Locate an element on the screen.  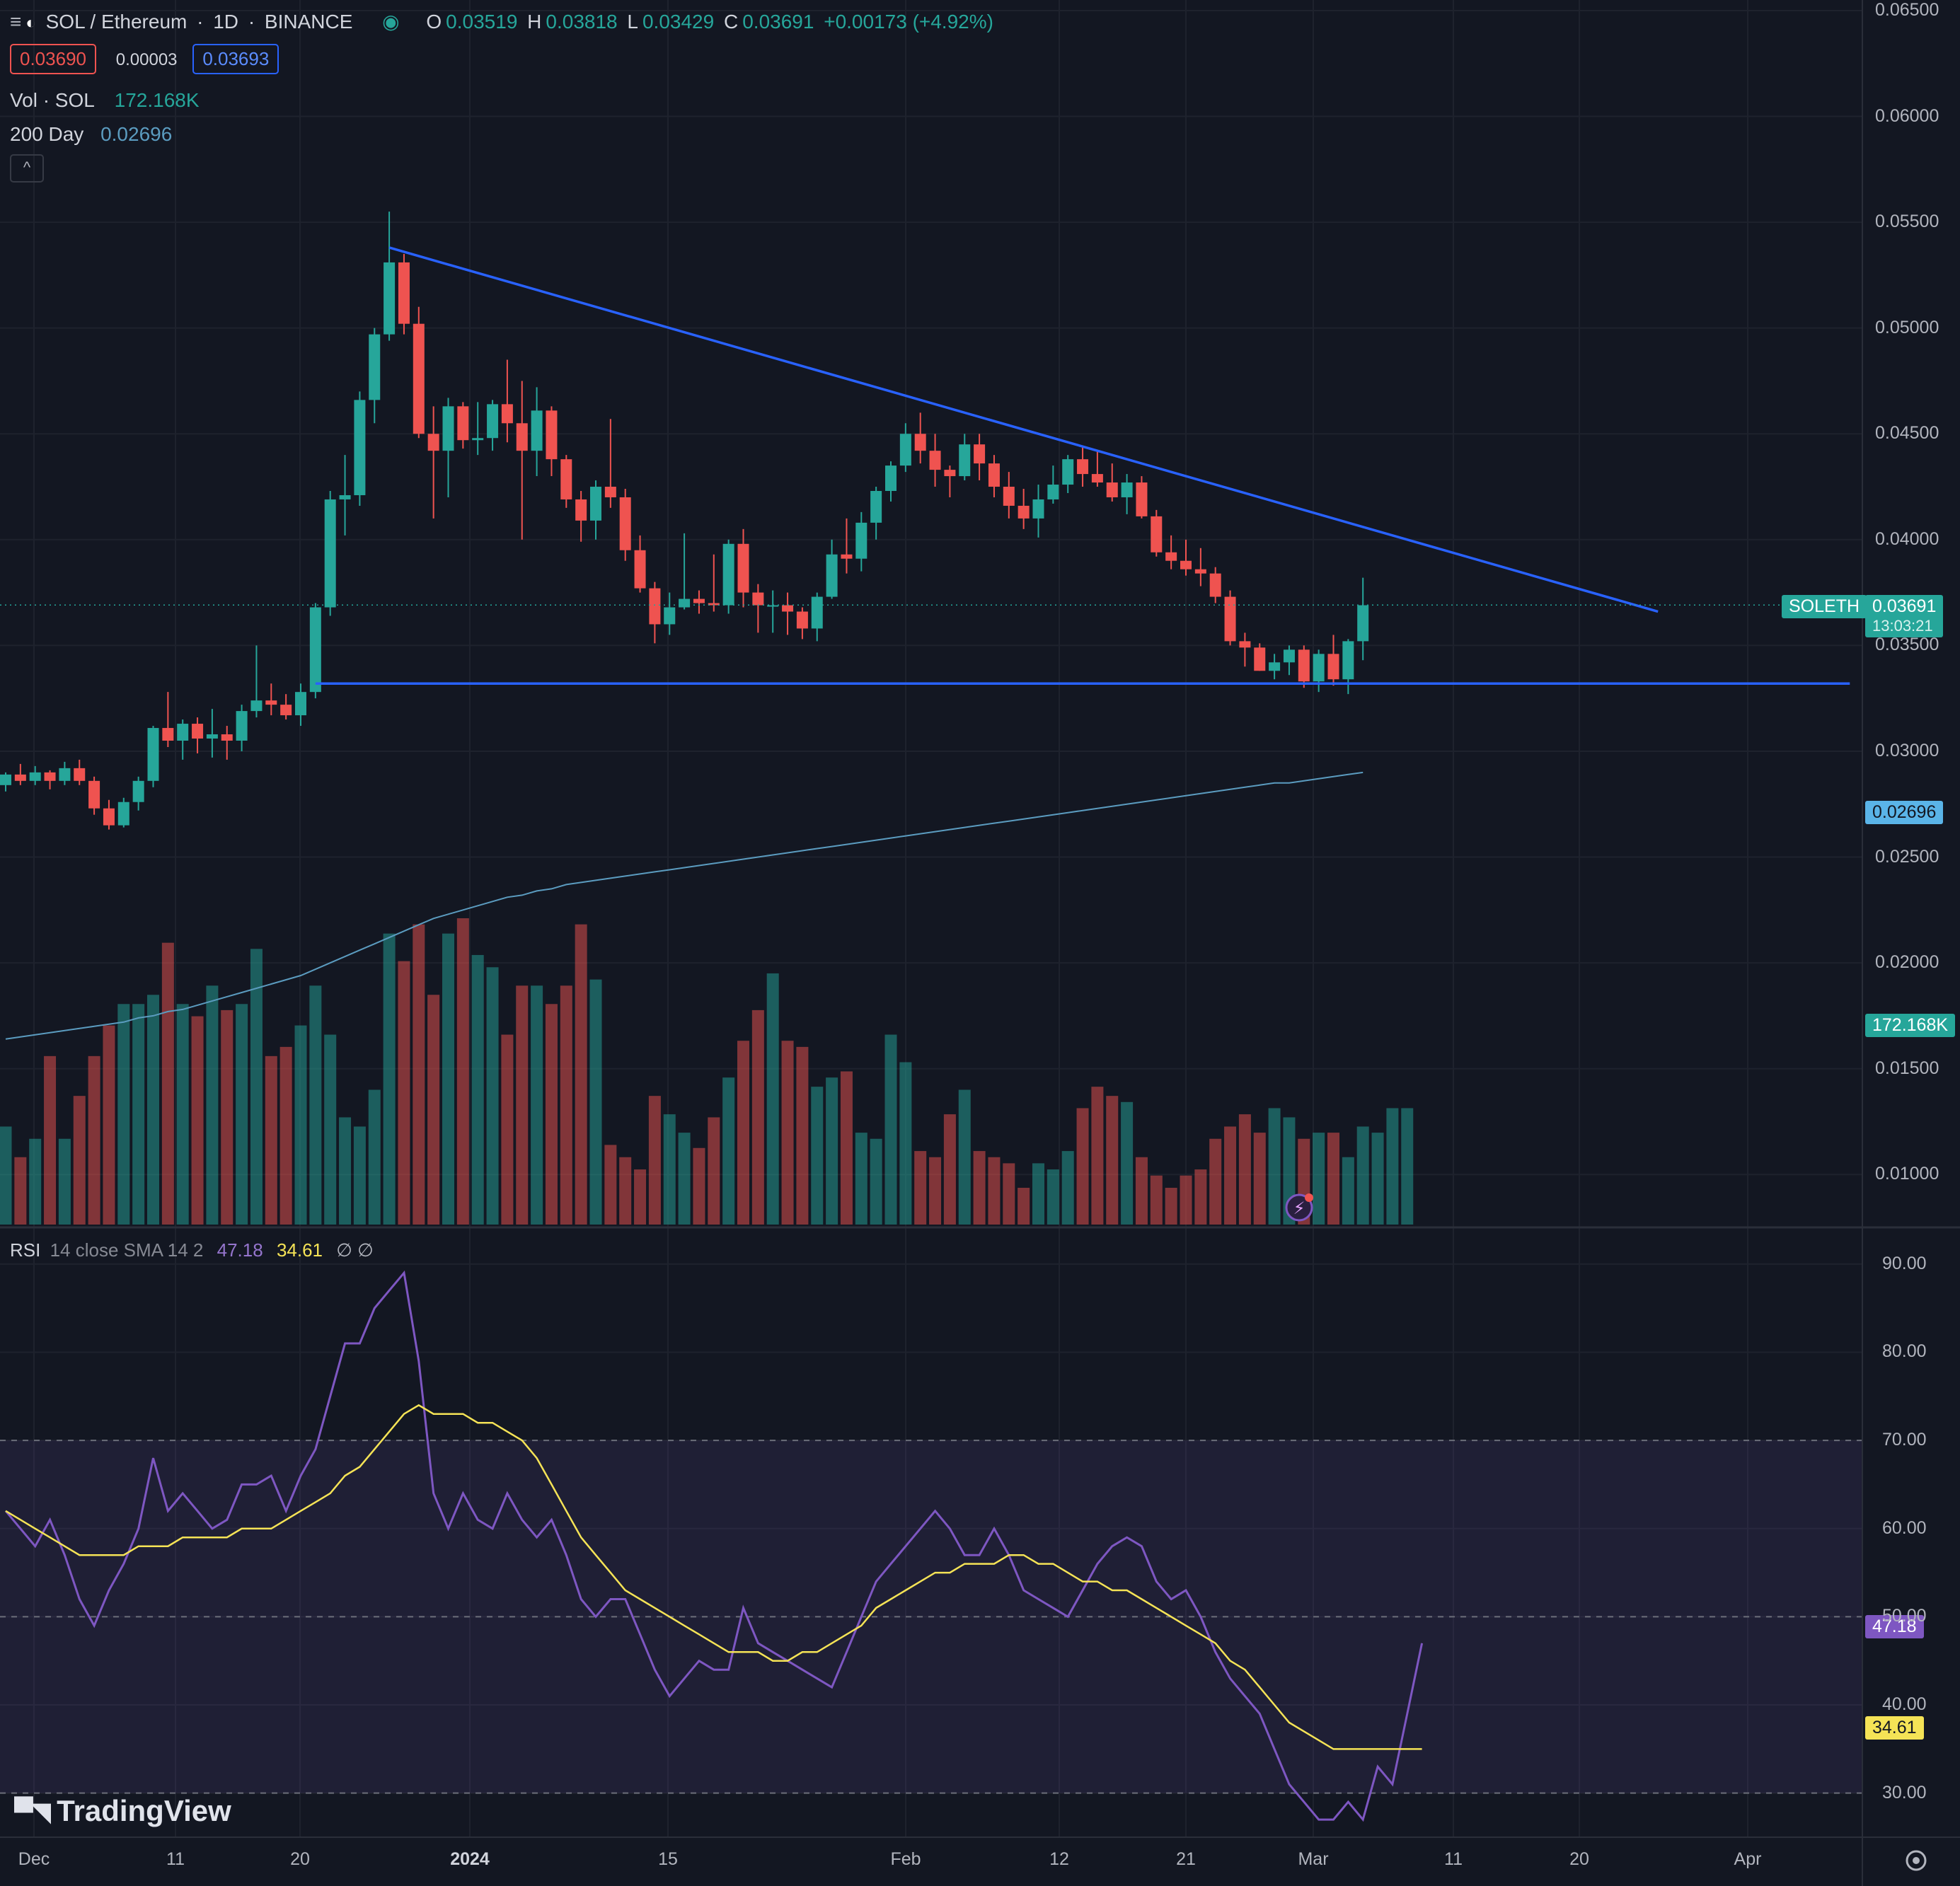
rsi-label: RSI is located at coordinates (25, 1250).